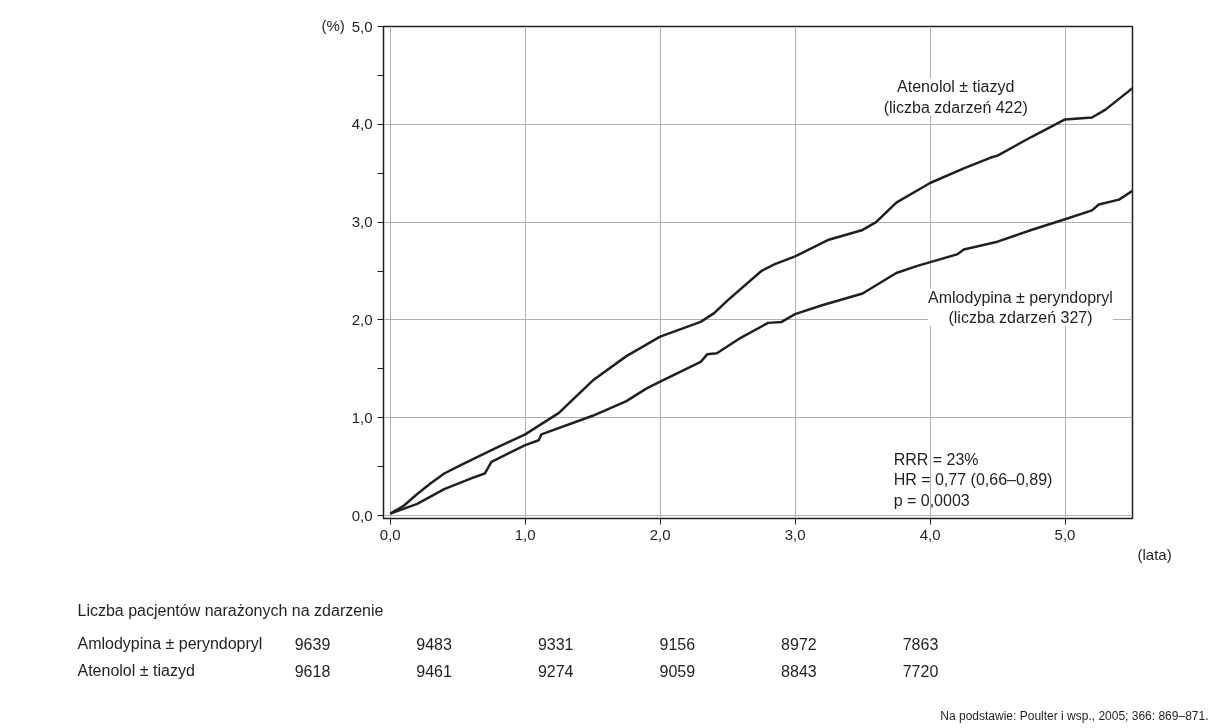 The image size is (1218, 728). I want to click on text: 9156, so click(677, 644).